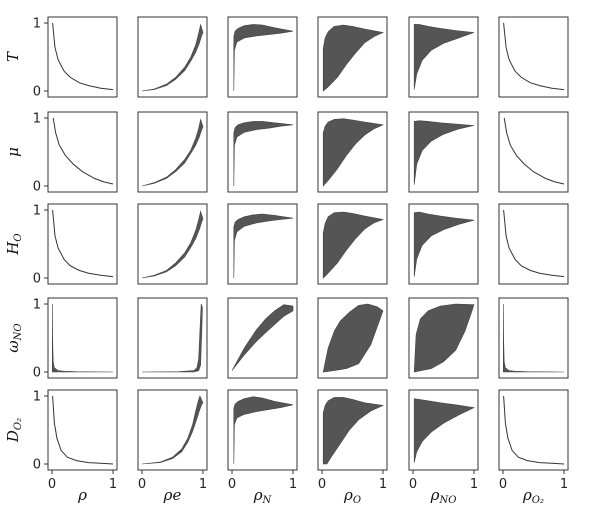  What do you see at coordinates (267, 500) in the screenshot?
I see `col-label-rho_N-subscript: N` at bounding box center [267, 500].